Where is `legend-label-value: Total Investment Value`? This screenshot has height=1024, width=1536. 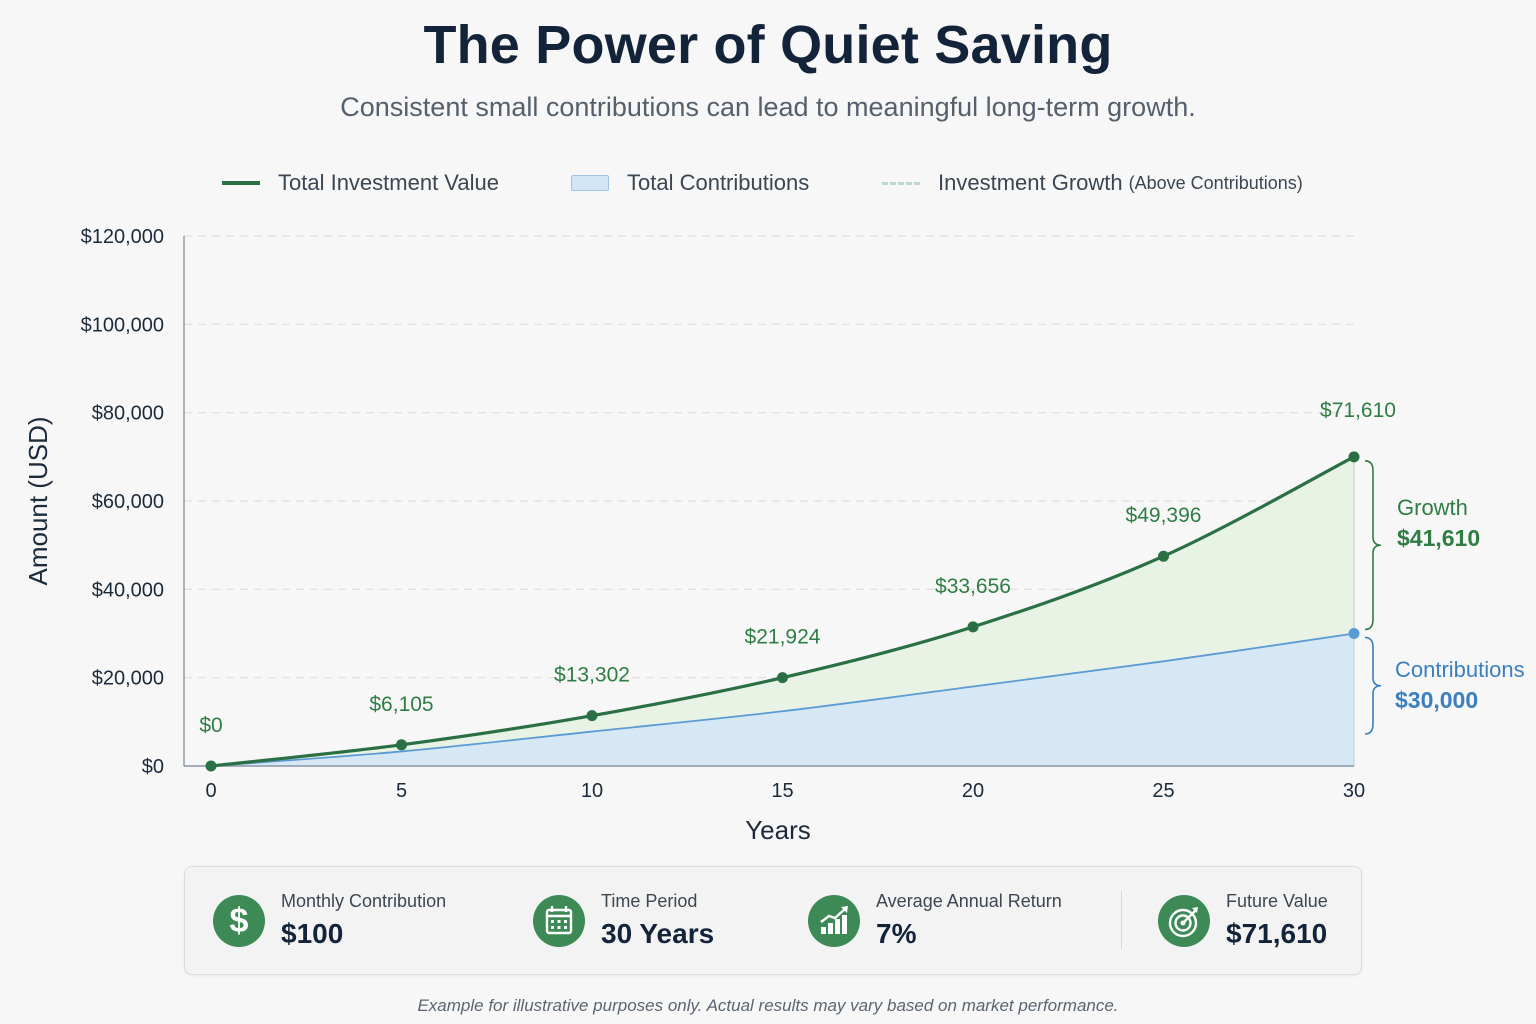
legend-label-value: Total Investment Value is located at coordinates (388, 182).